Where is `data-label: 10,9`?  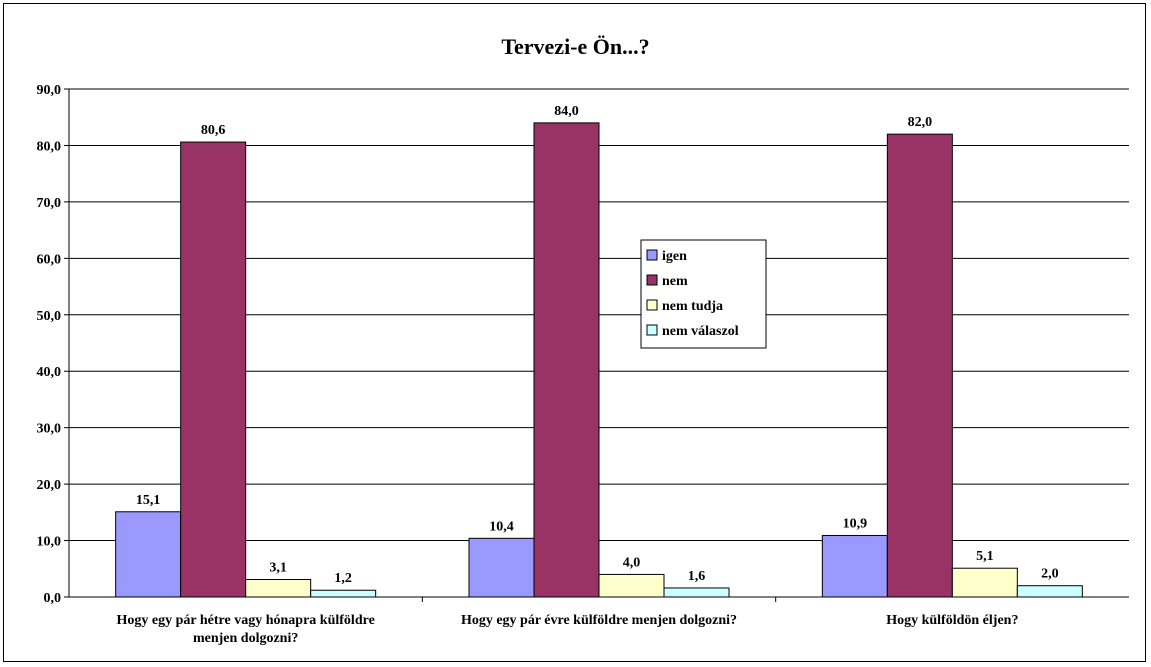 data-label: 10,9 is located at coordinates (855, 523).